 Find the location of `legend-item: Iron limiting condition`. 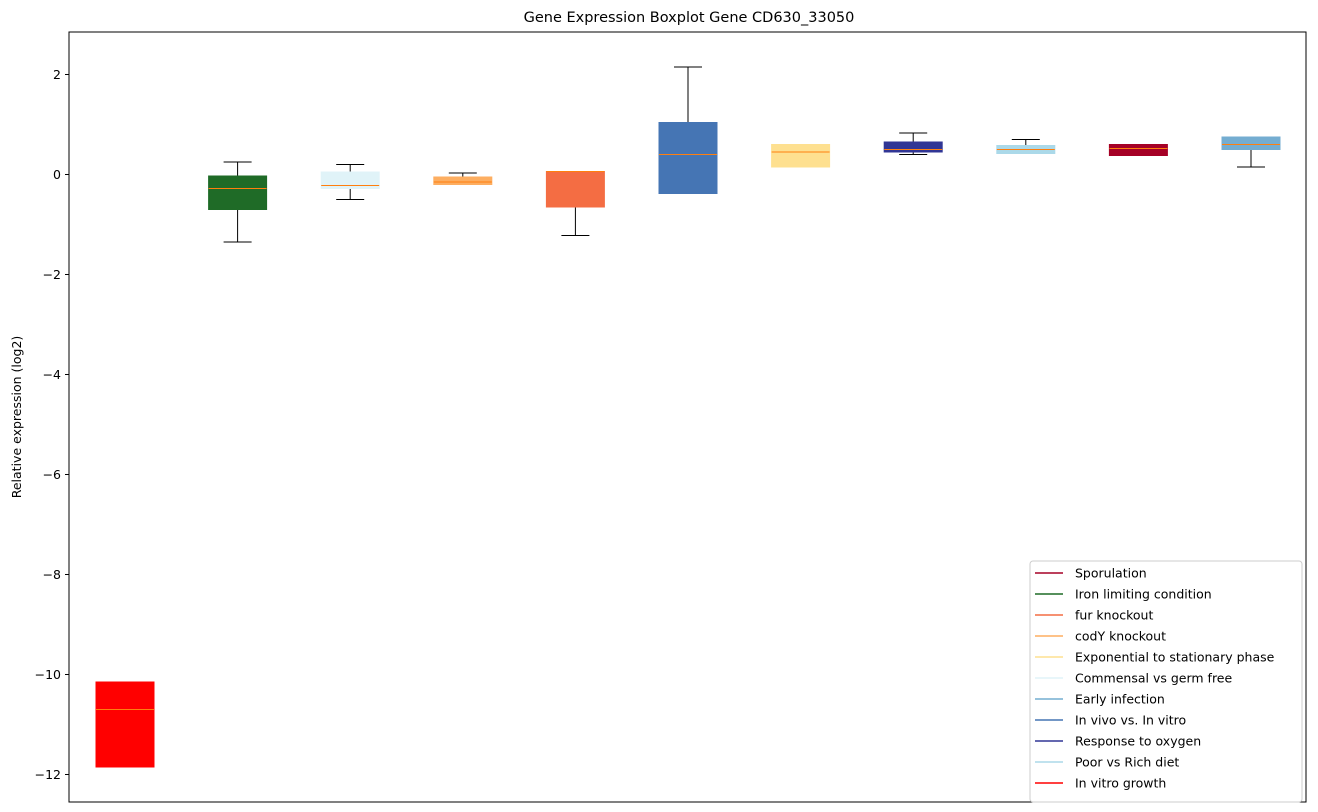

legend-item: Iron limiting condition is located at coordinates (1123, 594).